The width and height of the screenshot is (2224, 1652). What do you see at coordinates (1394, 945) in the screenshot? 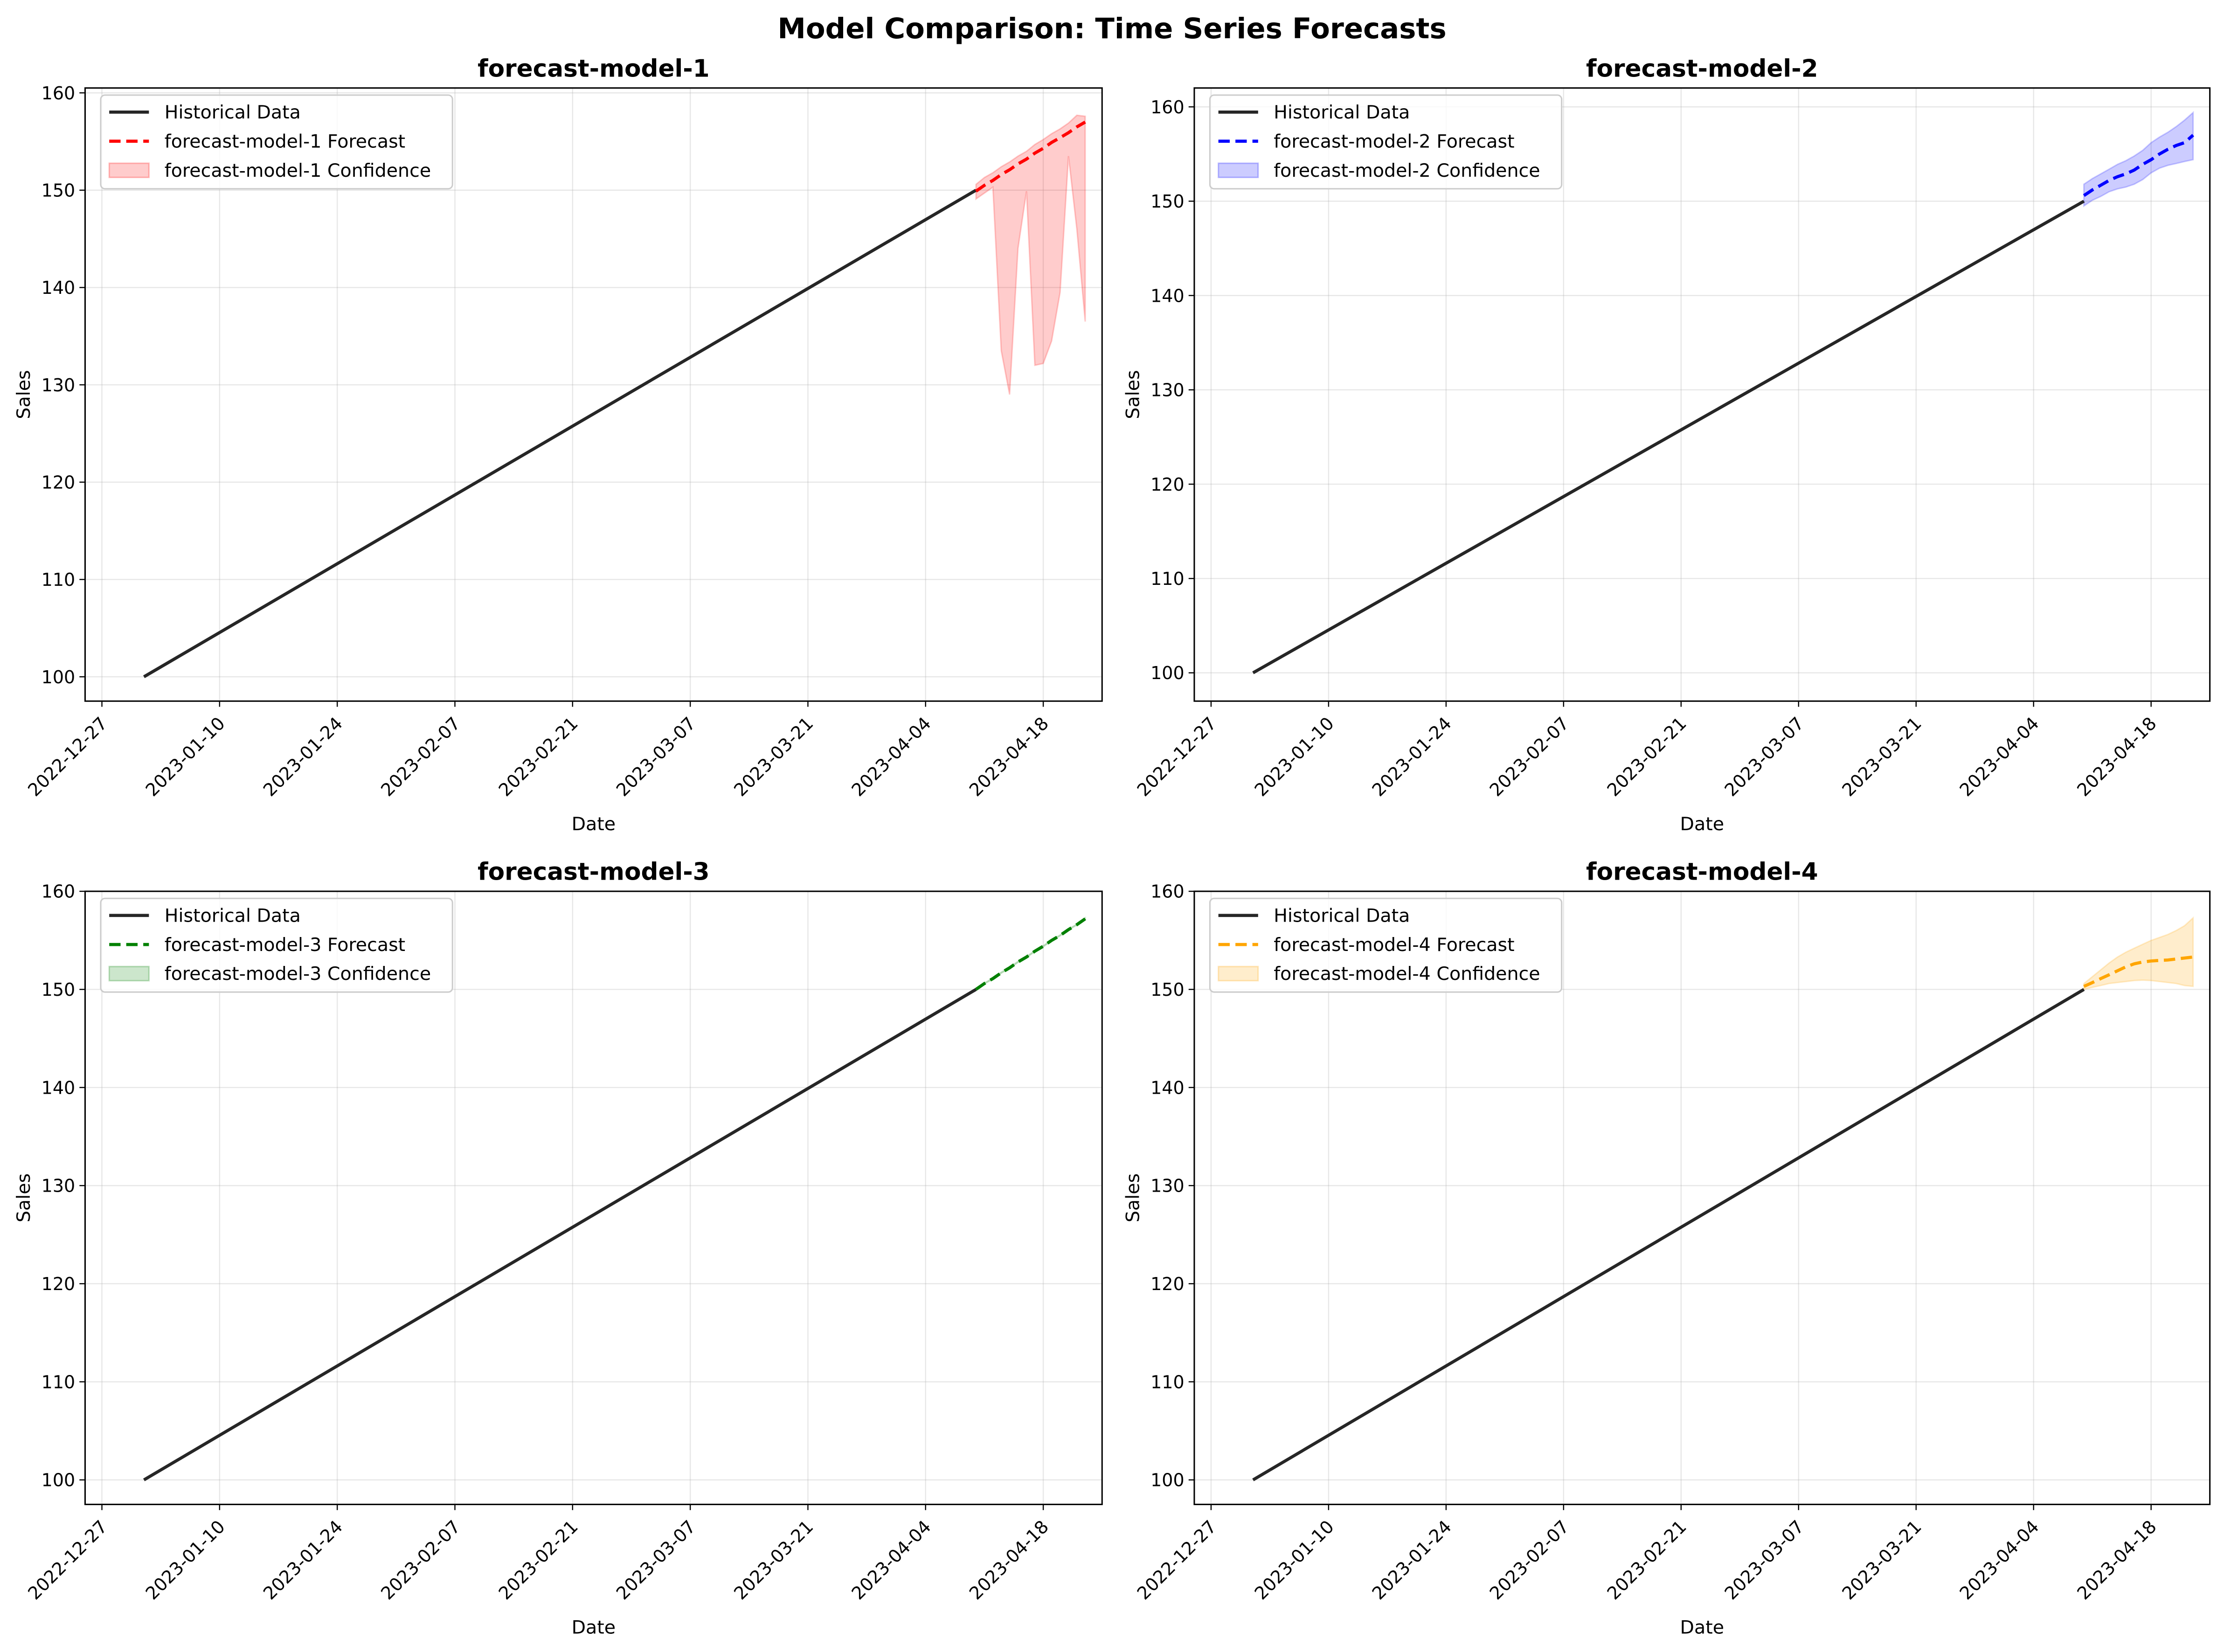
I see `legend-label: forecast-model-4 Forecast` at bounding box center [1394, 945].